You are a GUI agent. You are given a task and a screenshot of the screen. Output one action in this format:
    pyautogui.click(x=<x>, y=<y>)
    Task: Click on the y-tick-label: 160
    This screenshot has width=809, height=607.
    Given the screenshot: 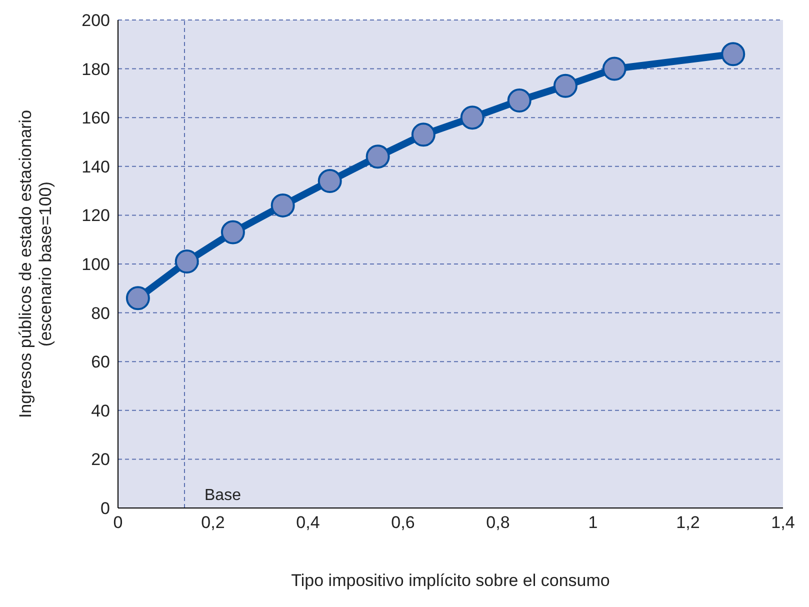 What is the action you would take?
    pyautogui.click(x=96, y=118)
    